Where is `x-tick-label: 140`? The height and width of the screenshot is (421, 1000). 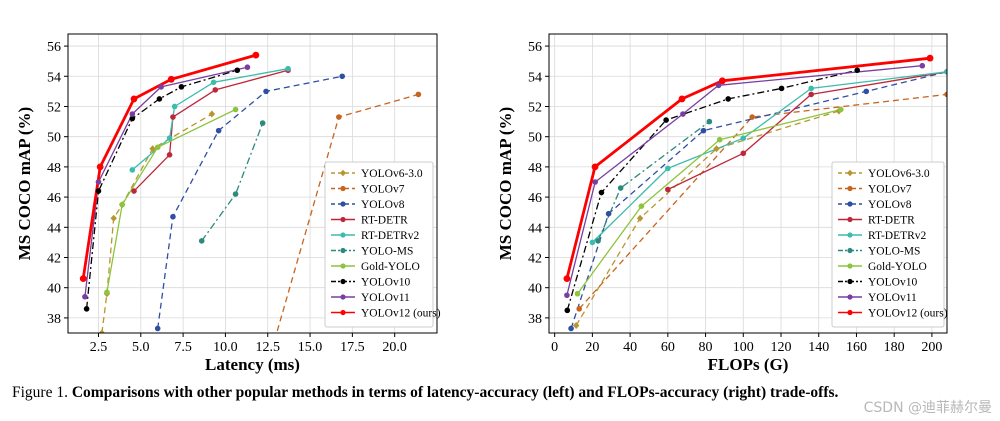
x-tick-label: 140 is located at coordinates (818, 347).